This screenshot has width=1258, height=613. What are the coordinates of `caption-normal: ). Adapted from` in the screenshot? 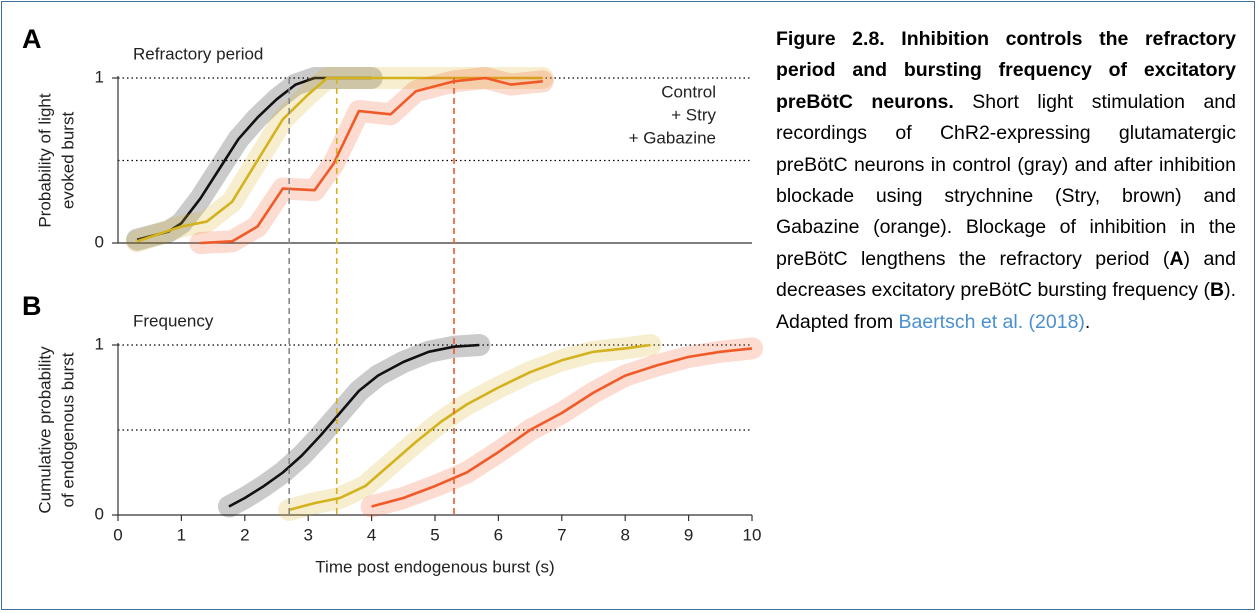 It's located at (1006, 306).